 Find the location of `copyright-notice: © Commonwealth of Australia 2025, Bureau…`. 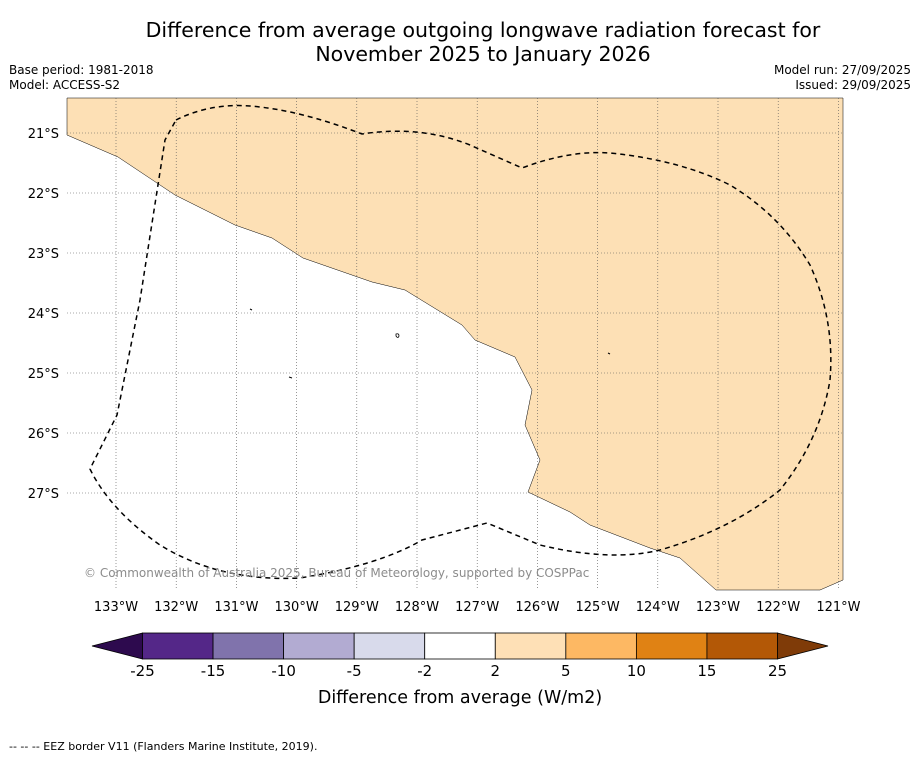

copyright-notice: © Commonwealth of Australia 2025, Bureau… is located at coordinates (337, 573).